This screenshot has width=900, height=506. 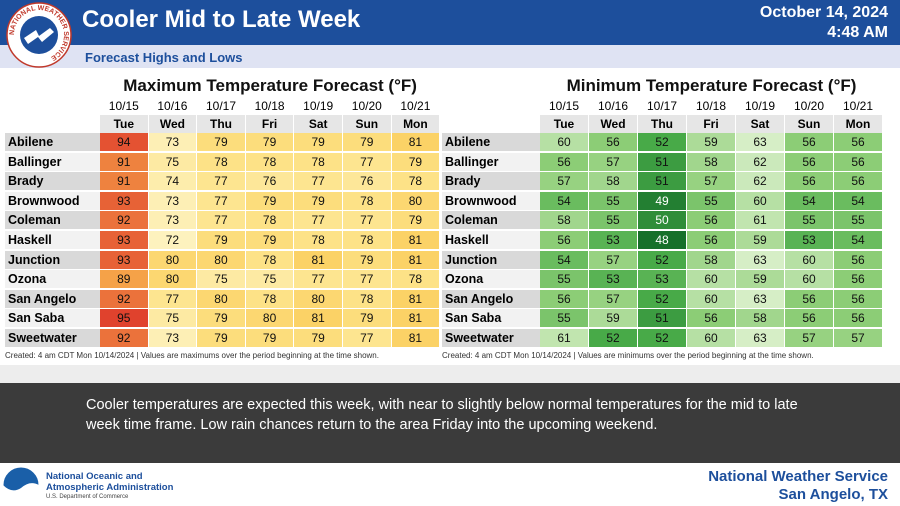 What do you see at coordinates (269, 124) in the screenshot?
I see `day-header: Fri` at bounding box center [269, 124].